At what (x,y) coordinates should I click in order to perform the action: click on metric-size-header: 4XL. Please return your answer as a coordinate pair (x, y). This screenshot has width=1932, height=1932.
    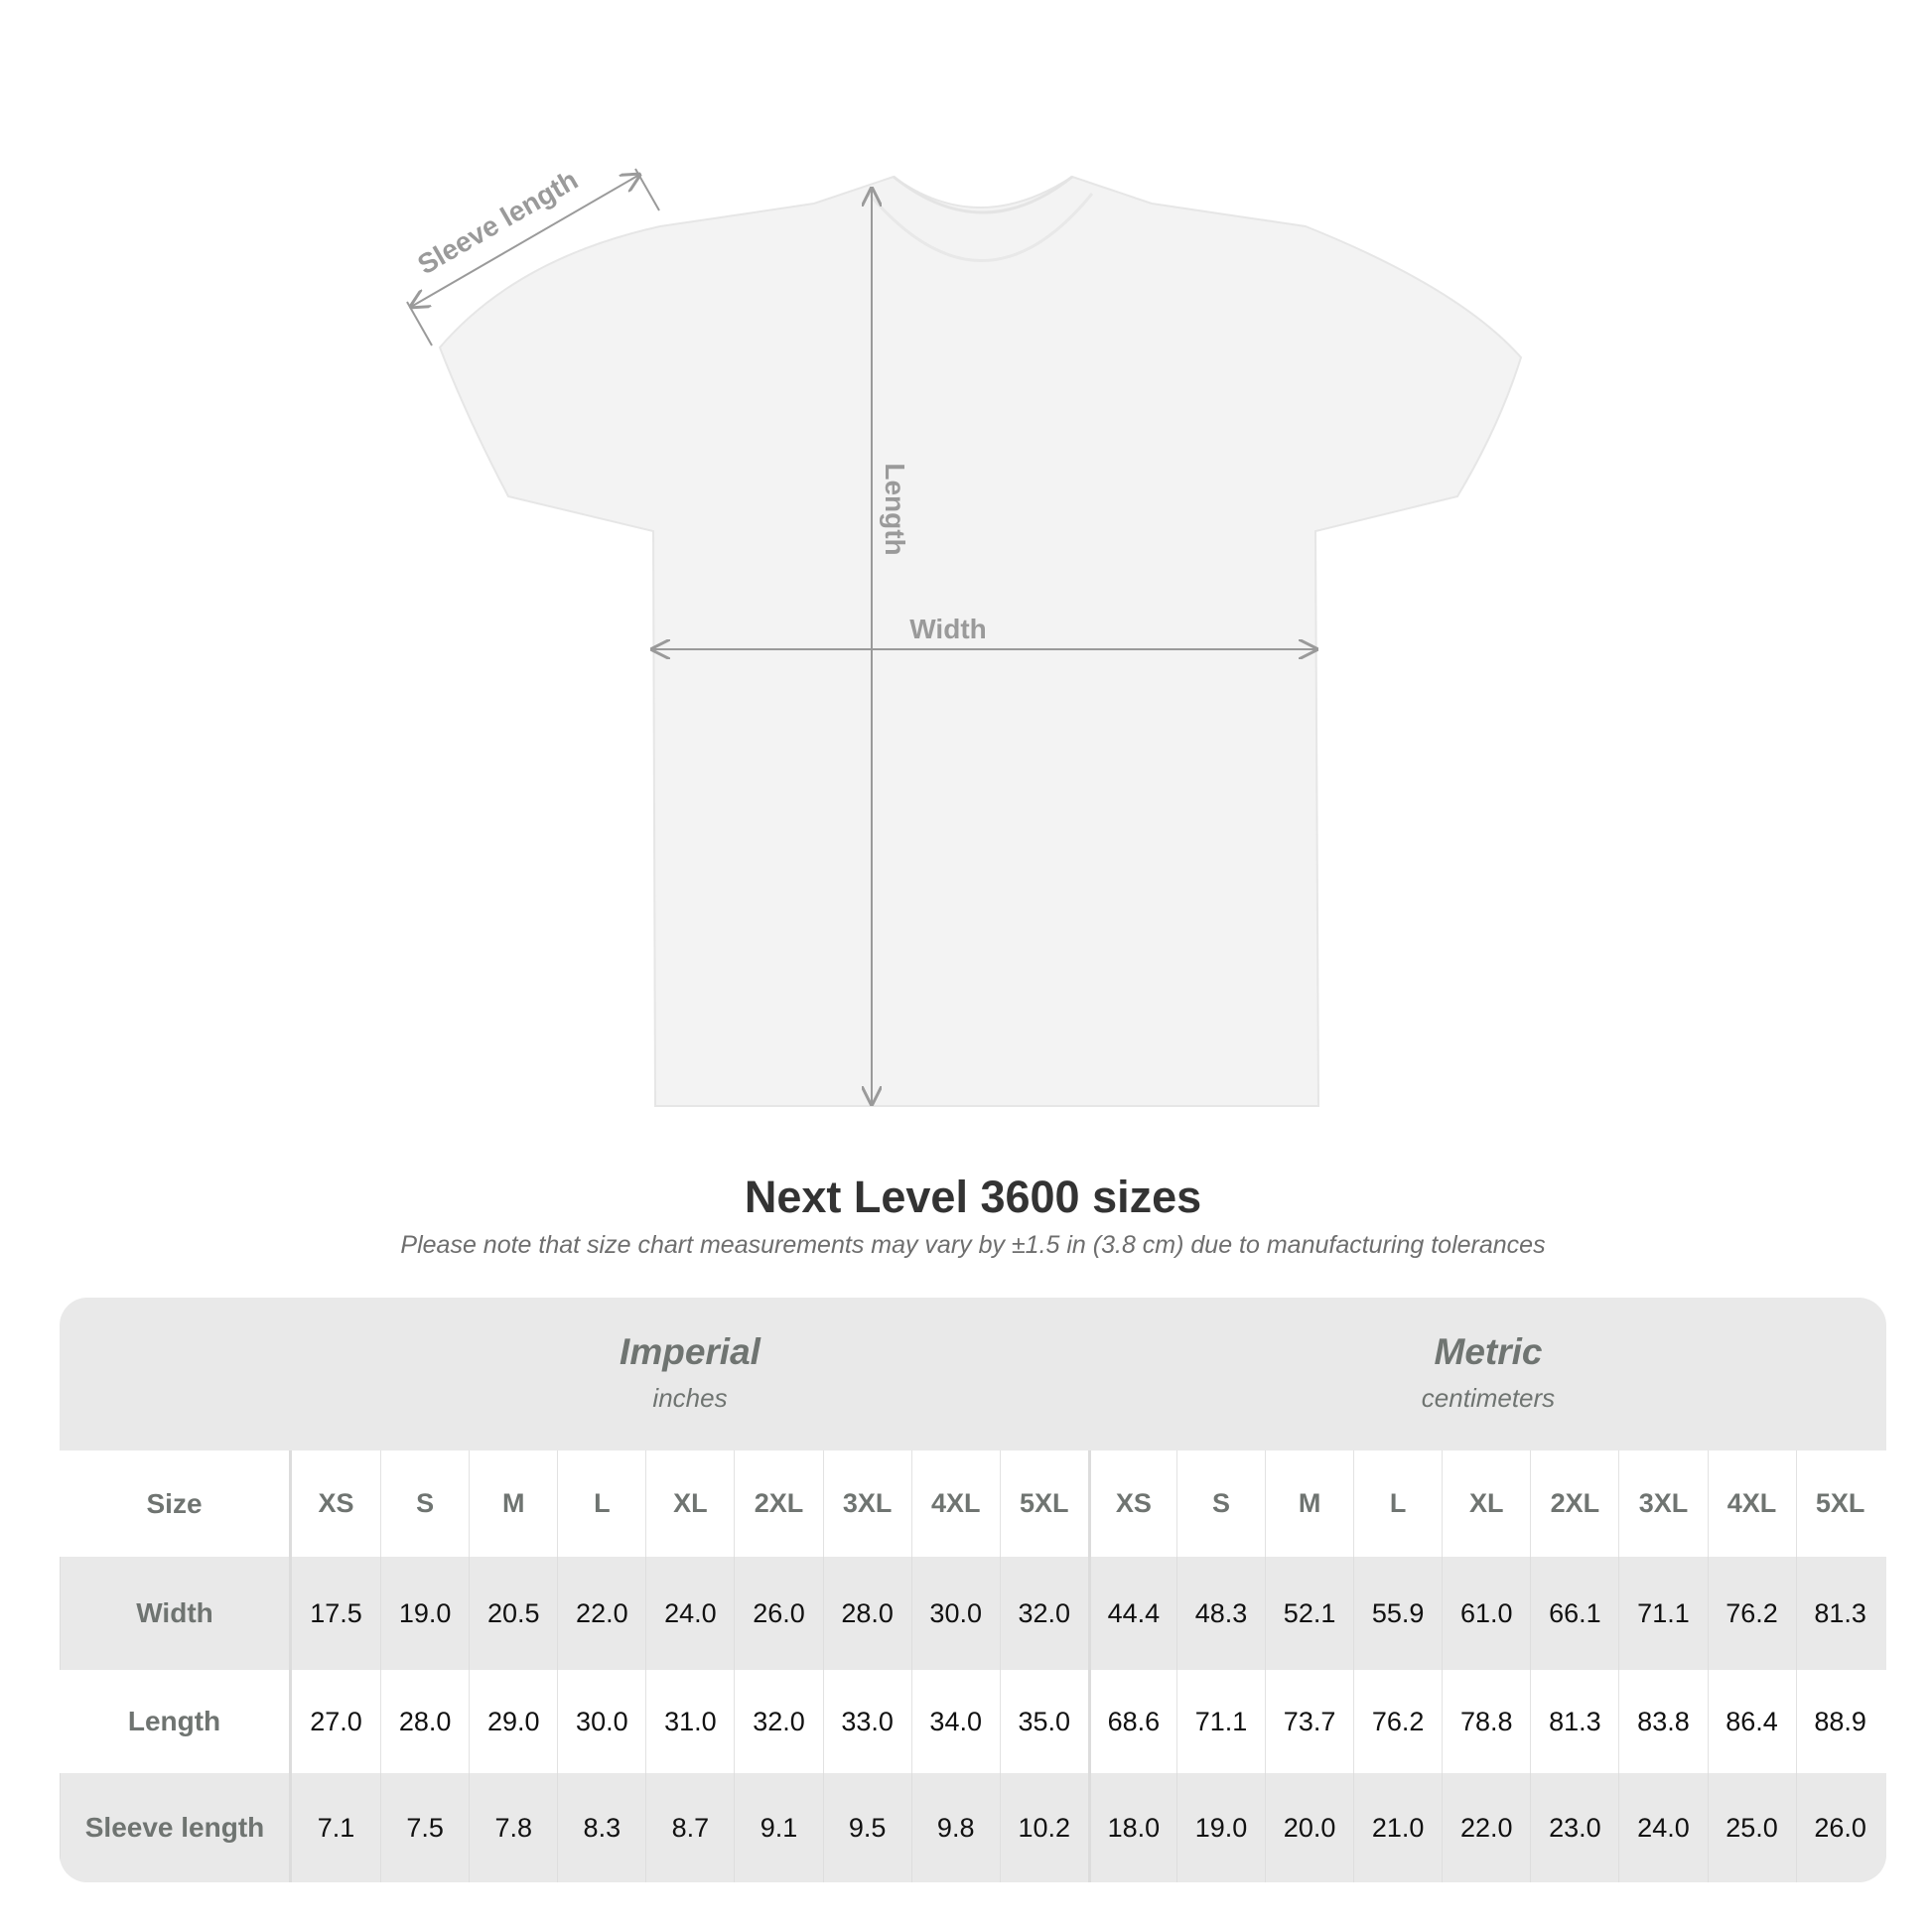
    Looking at the image, I should click on (1751, 1504).